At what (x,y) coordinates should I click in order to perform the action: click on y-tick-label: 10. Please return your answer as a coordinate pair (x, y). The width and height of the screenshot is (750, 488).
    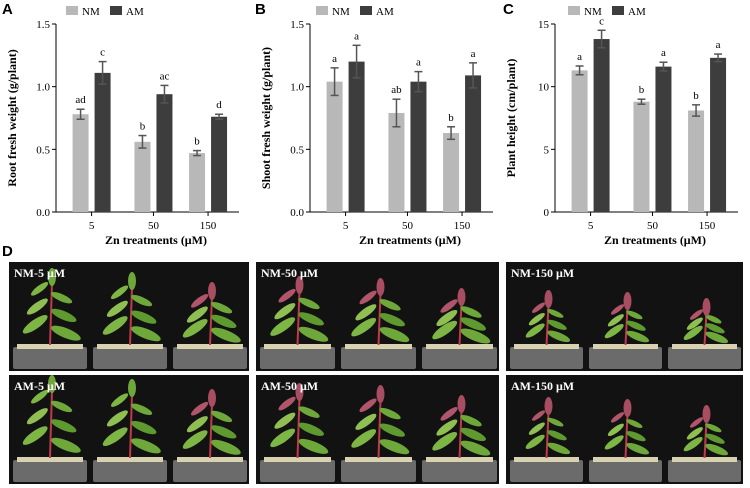
    Looking at the image, I should click on (544, 88).